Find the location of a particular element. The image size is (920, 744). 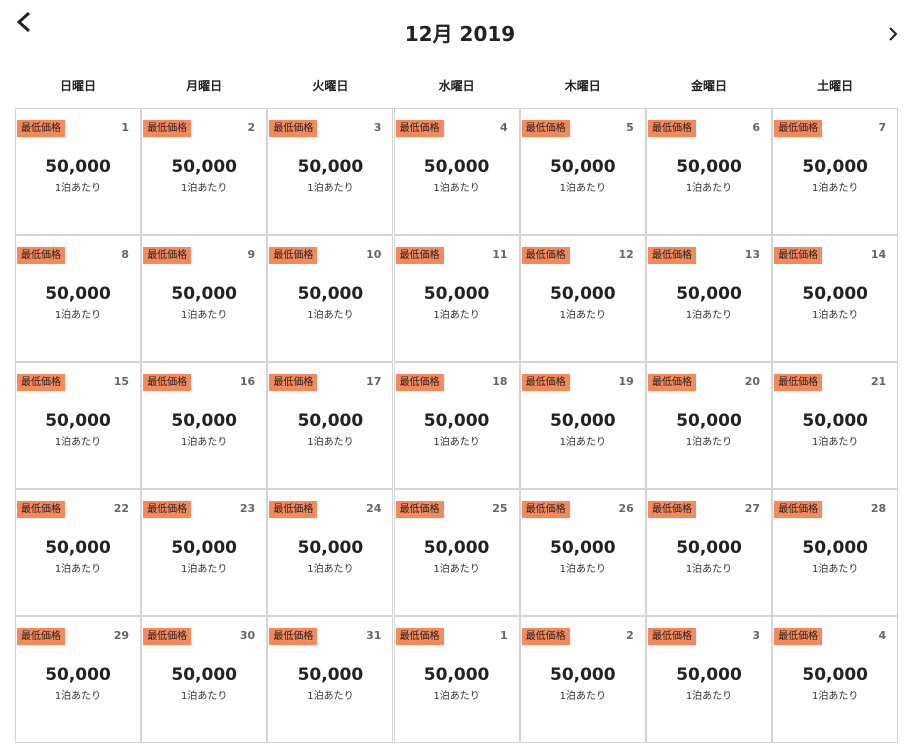

day-cell: 最低価格 23 50,000 1泊あたり is located at coordinates (204, 552).